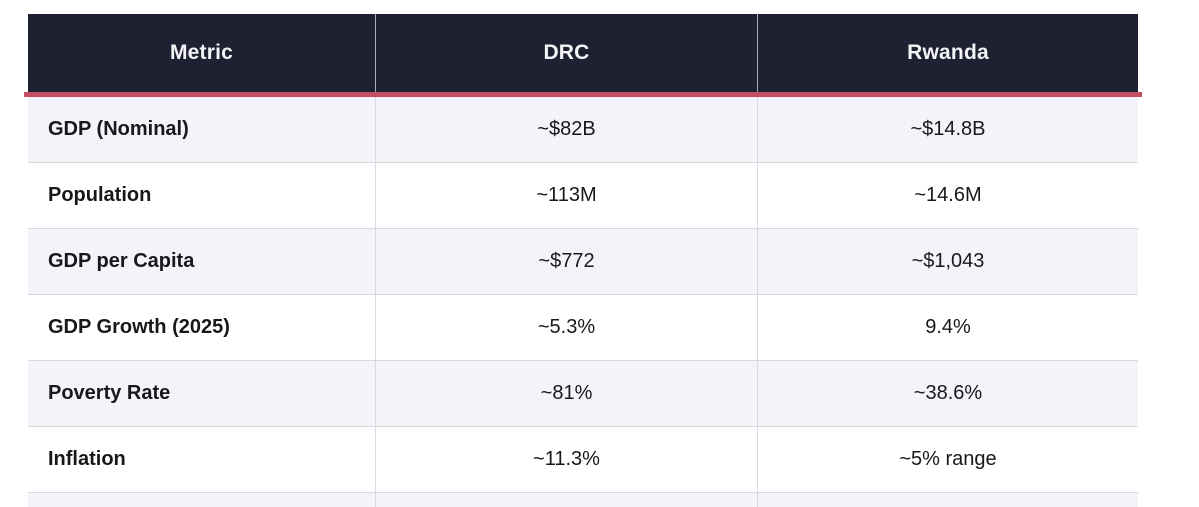 Image resolution: width=1199 pixels, height=507 pixels. What do you see at coordinates (947, 129) in the screenshot?
I see `rwanda-value-cell: ~$14.8B` at bounding box center [947, 129].